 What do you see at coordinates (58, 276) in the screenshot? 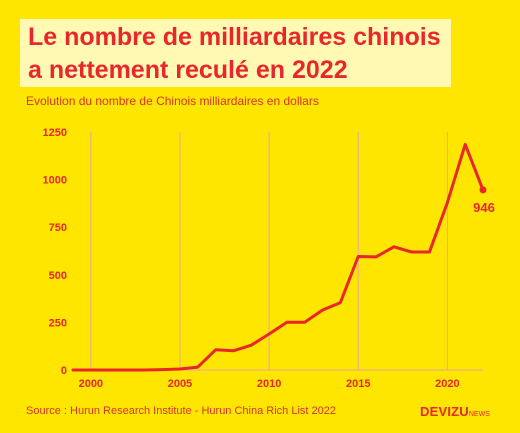
I see `y-tick-label-500: 500` at bounding box center [58, 276].